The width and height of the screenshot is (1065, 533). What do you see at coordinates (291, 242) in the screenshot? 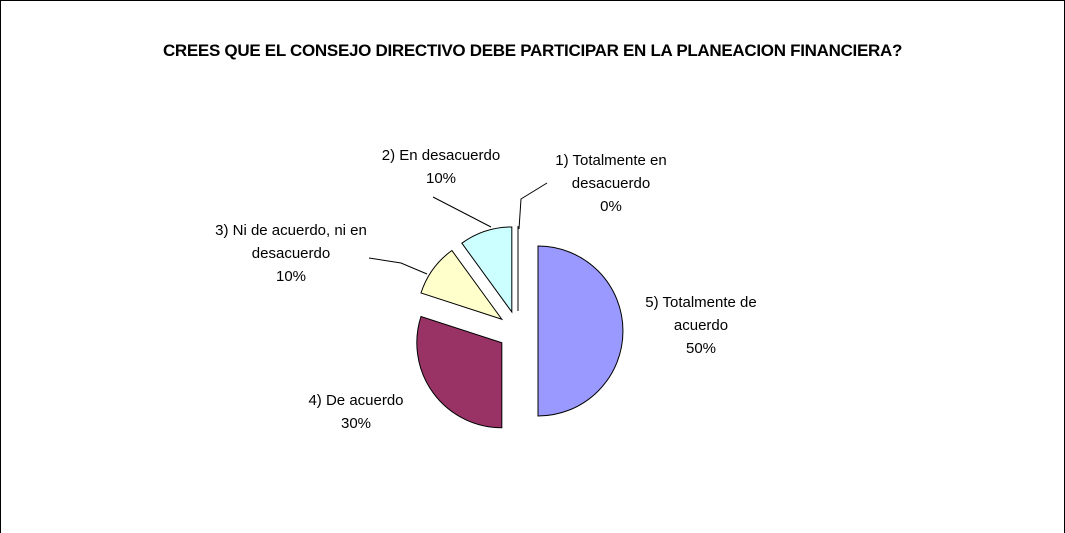
I see `category-label: 3) Ni de acuerdo, ni en desacuerdo` at bounding box center [291, 242].